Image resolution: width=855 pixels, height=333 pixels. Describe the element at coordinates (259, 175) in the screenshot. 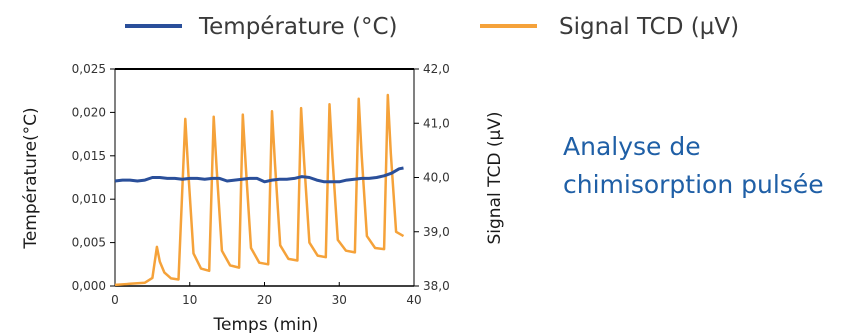

I see `series-line-temperature` at that location.